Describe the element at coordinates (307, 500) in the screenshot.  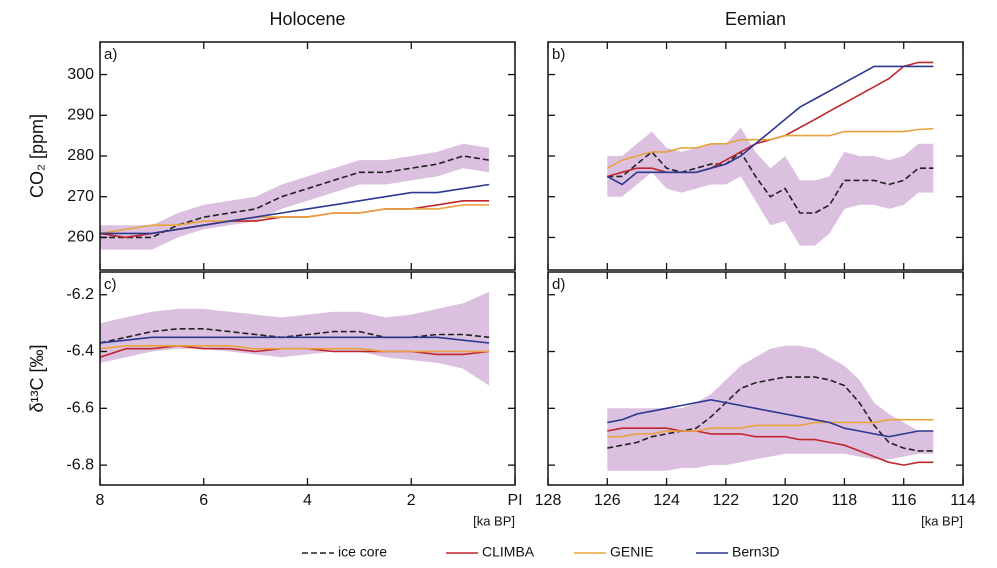
I see `x-tick-label: 4` at that location.